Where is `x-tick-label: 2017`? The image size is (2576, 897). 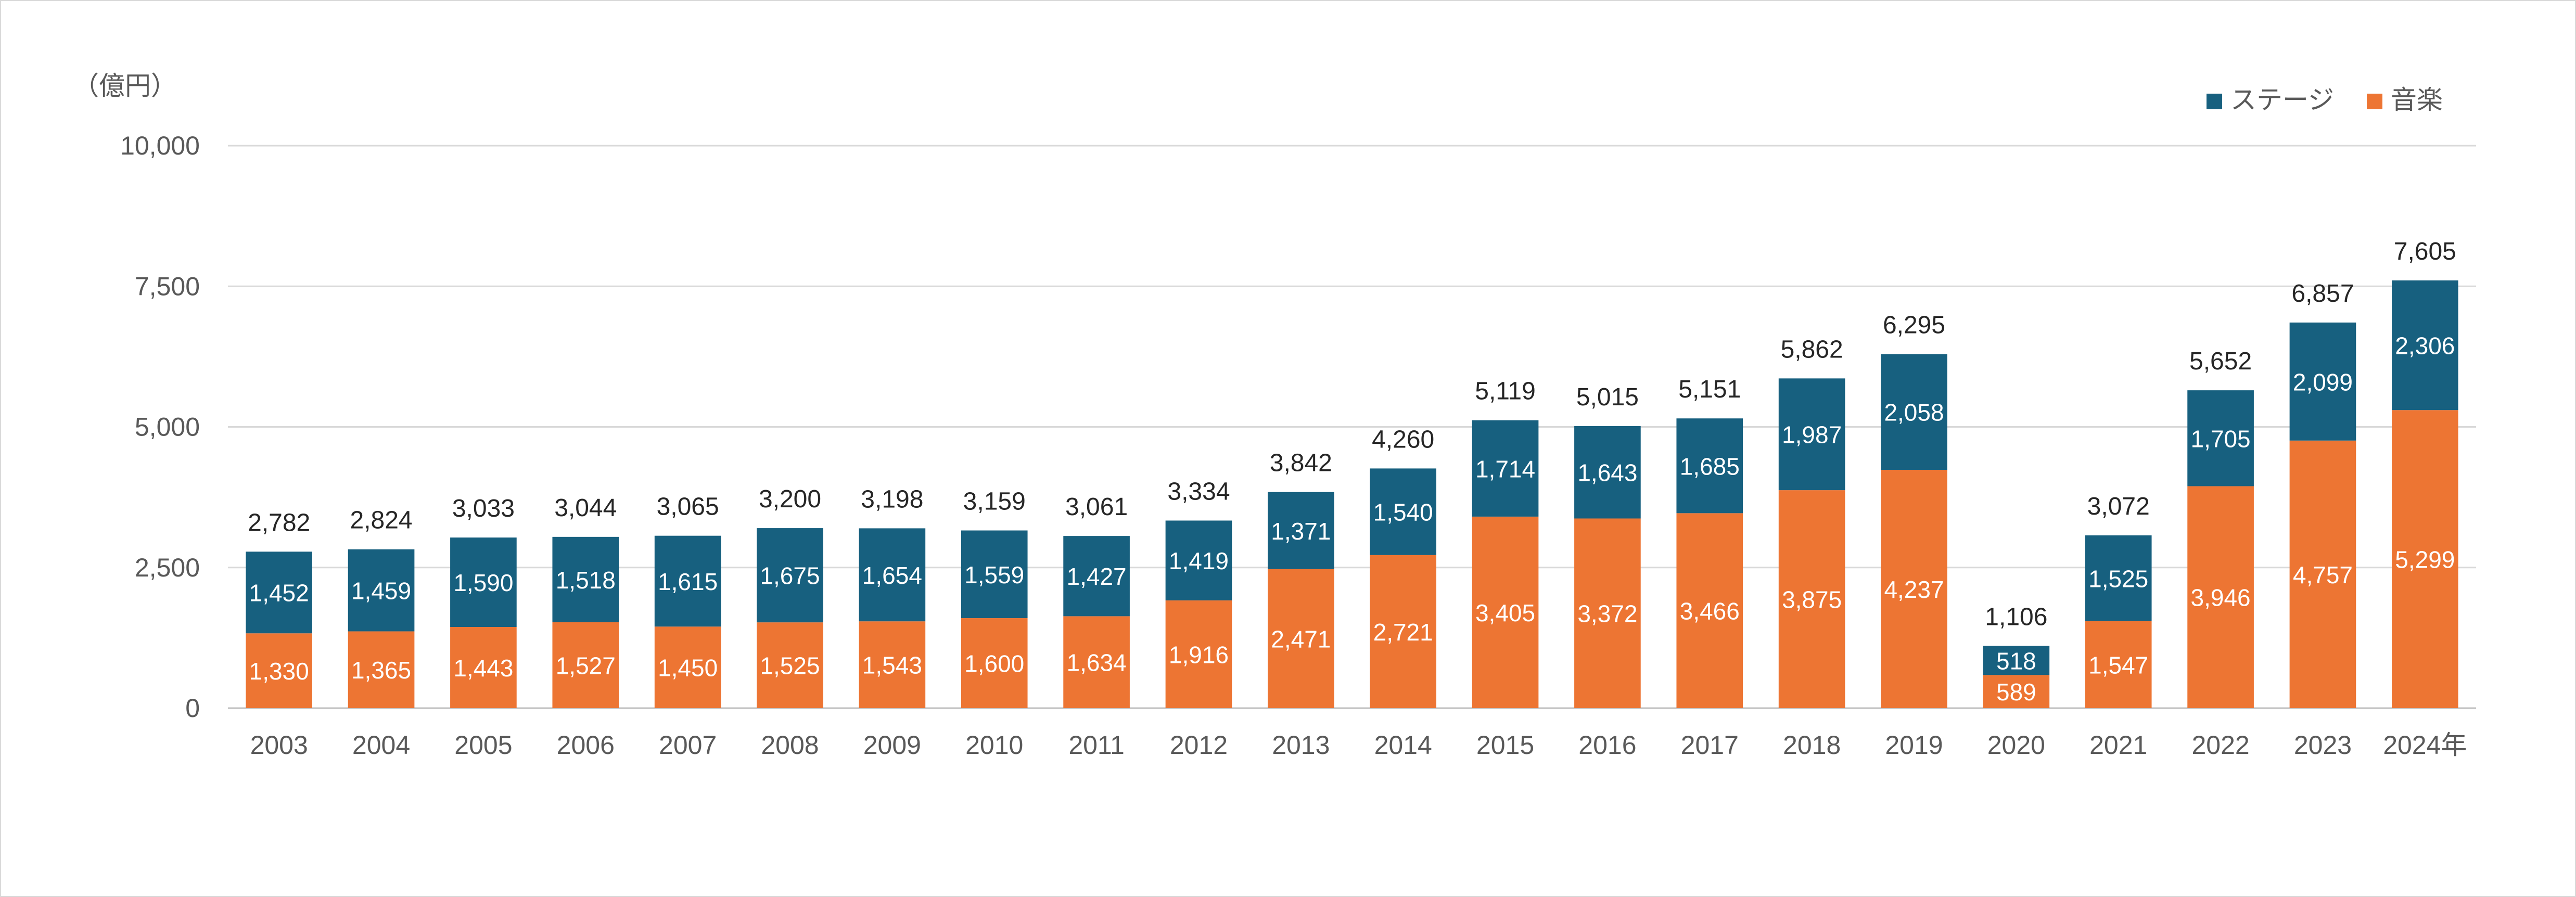 x-tick-label: 2017 is located at coordinates (1710, 745).